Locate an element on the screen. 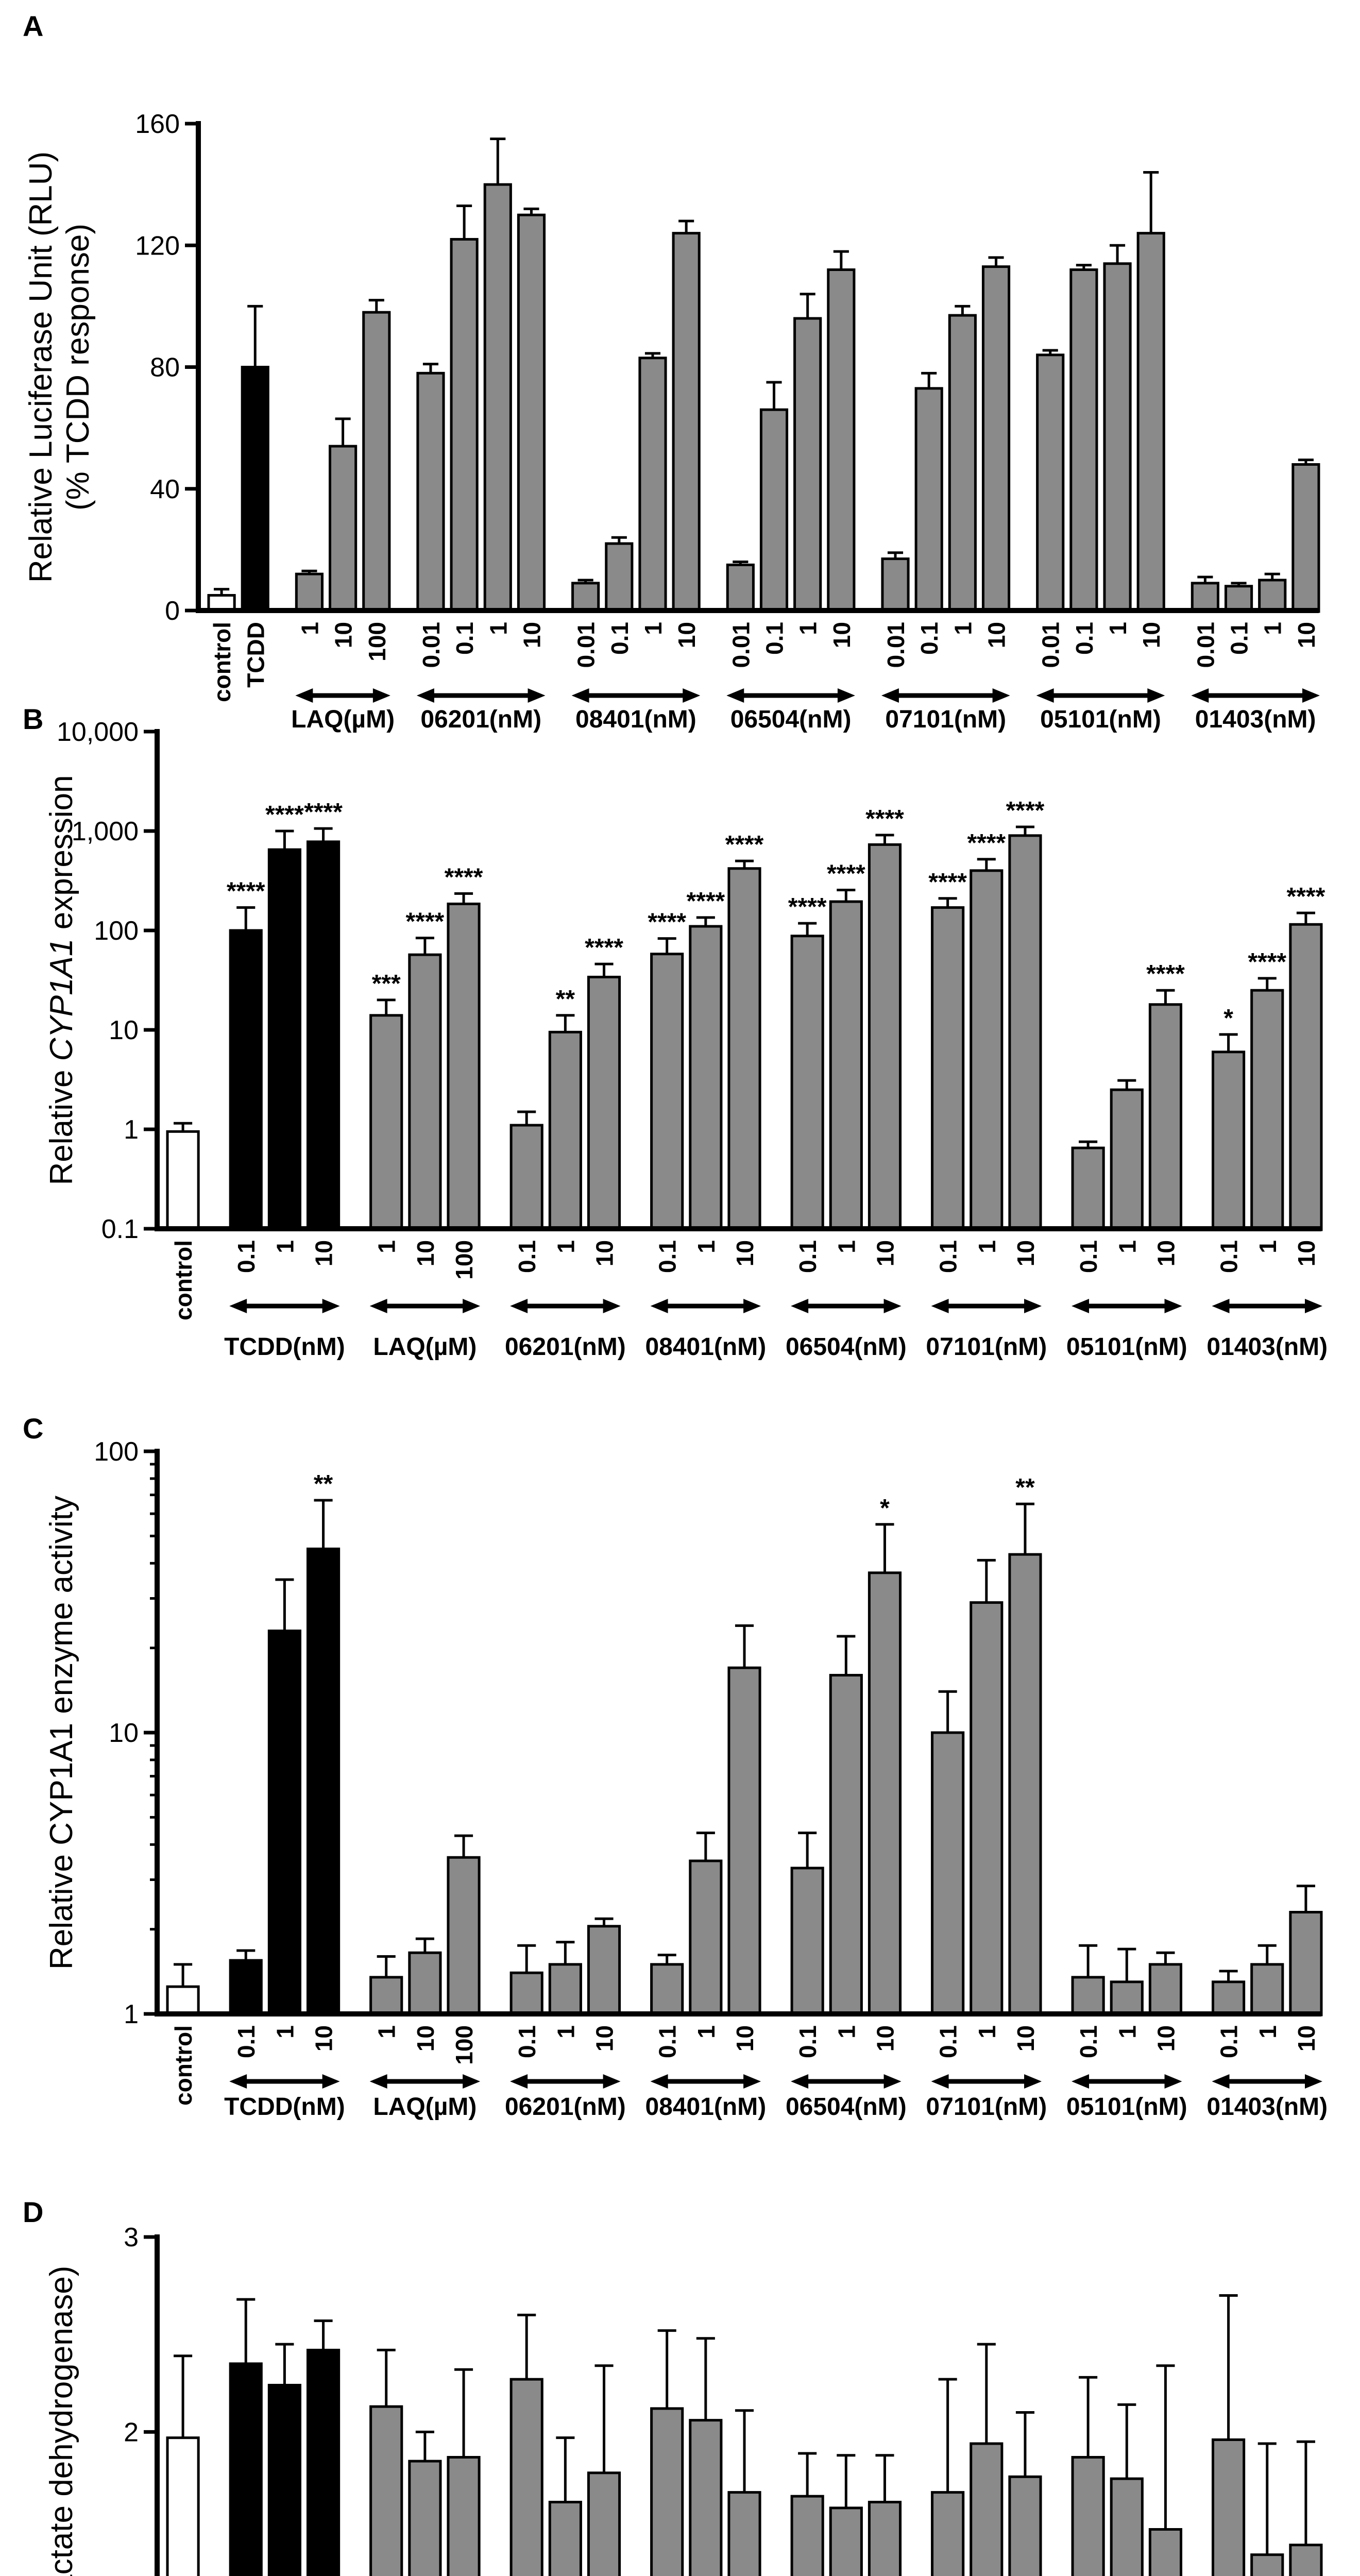  bar-07101(nM)-0.1 is located at coordinates (948, 1873).